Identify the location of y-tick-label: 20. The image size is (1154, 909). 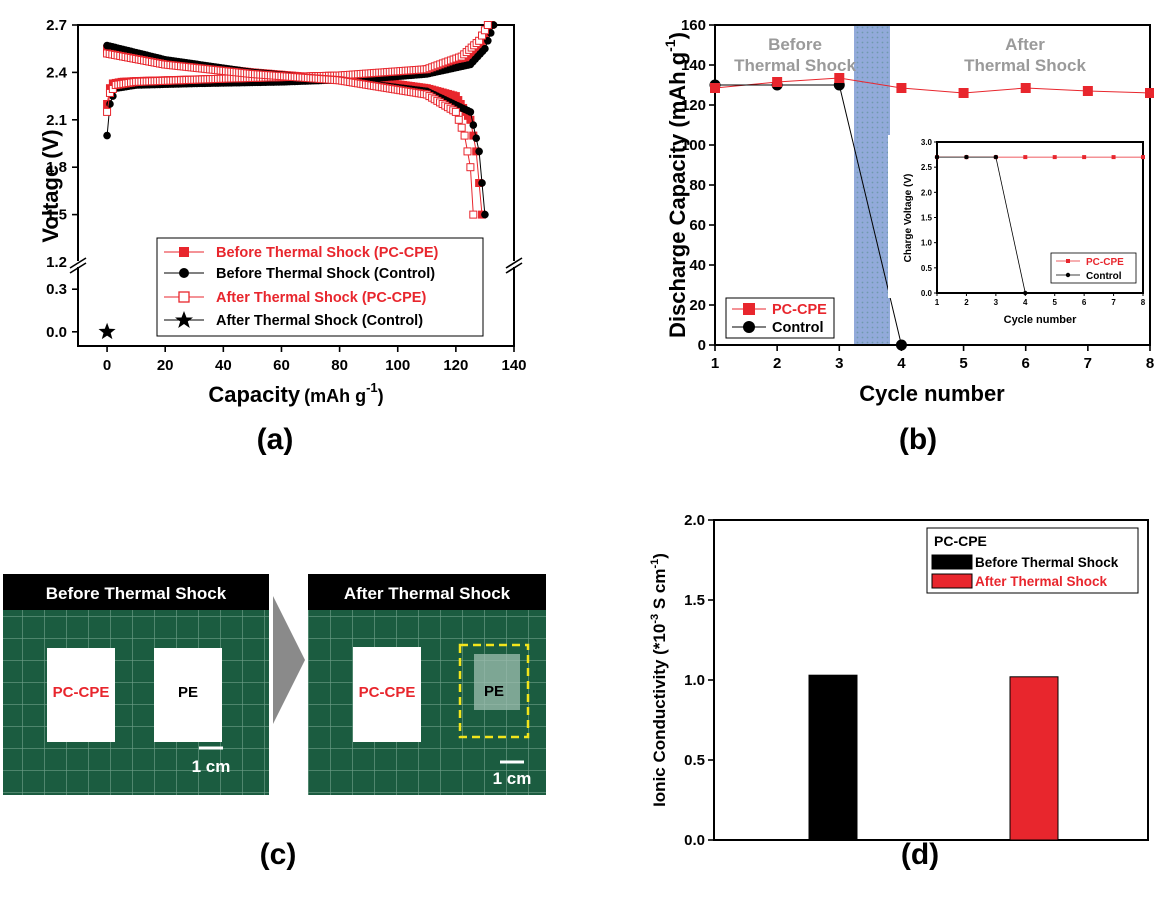
(697, 305).